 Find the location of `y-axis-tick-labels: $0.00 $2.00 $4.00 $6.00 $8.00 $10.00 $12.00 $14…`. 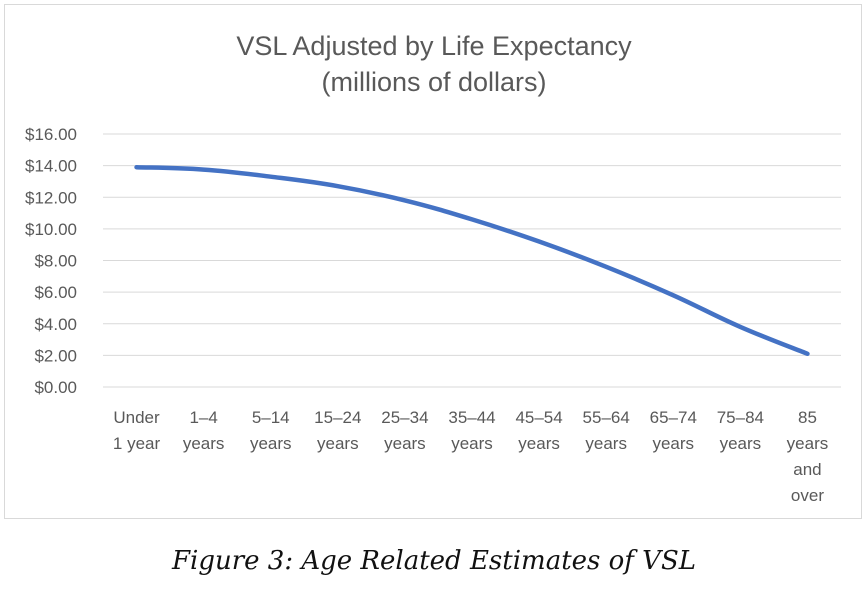

y-axis-tick-labels: $0.00 $2.00 $4.00 $6.00 $8.00 $10.00 $12.00 $14… is located at coordinates (51, 261).